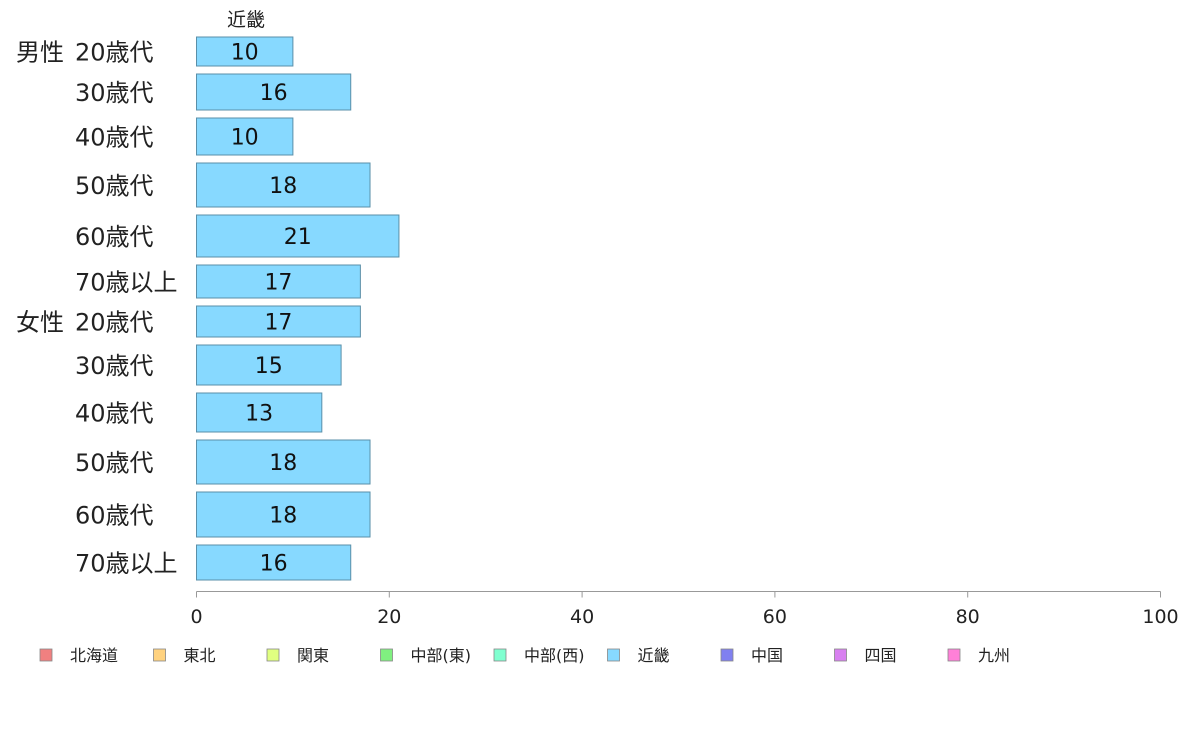 The width and height of the screenshot is (1188, 740). I want to click on x-axis: 0 20 40 60 80 100, so click(684, 609).